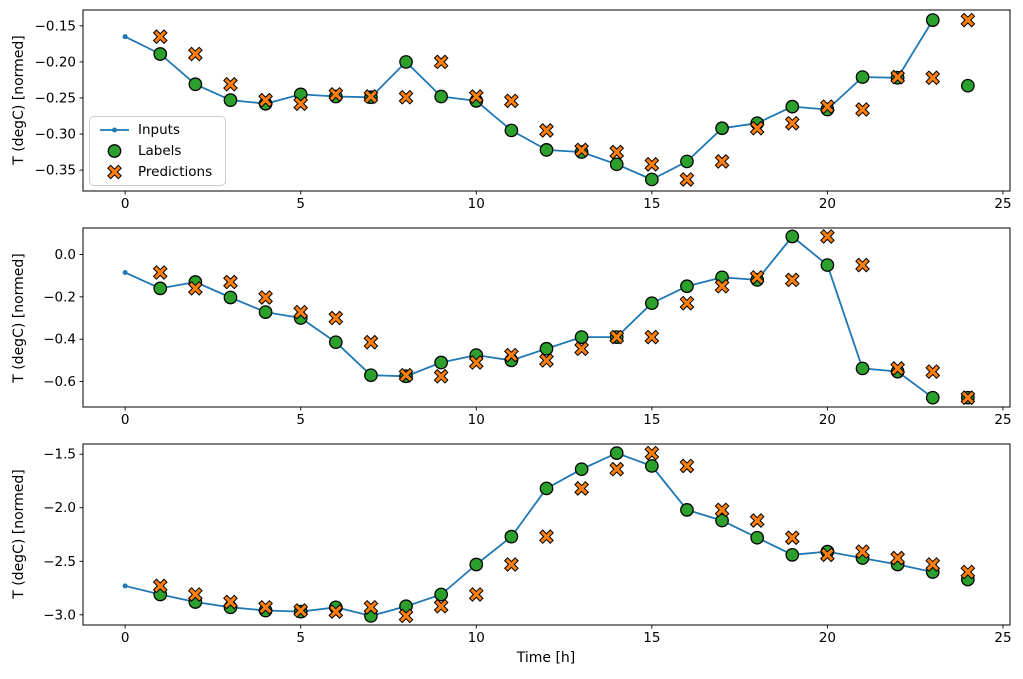  What do you see at coordinates (476, 204) in the screenshot?
I see `x-tick-label: 10` at bounding box center [476, 204].